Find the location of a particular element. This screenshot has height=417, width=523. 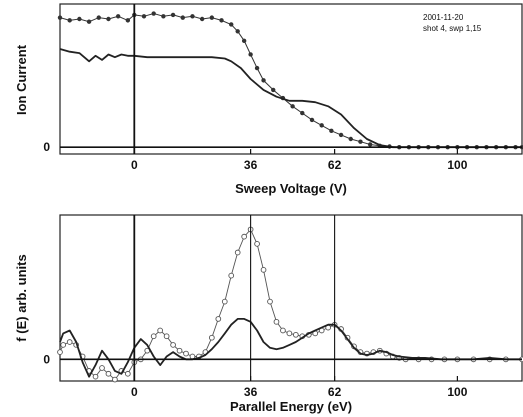

x-axis-label: Sweep Voltage (V) is located at coordinates (291, 188).